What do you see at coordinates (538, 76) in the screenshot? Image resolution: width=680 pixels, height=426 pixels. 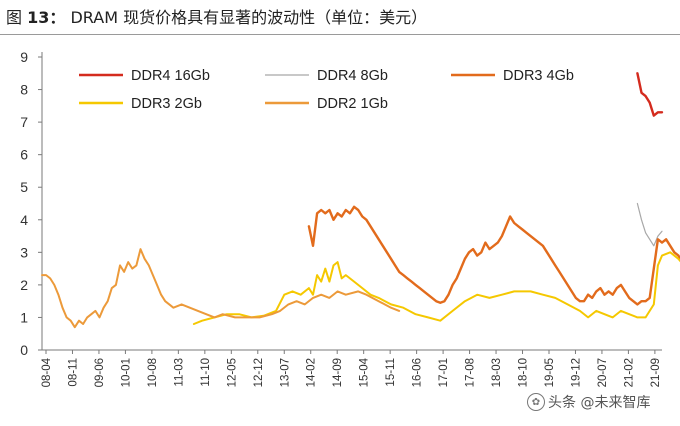 I see `legend-label-ddr3_4gb: DDR3 4Gb` at bounding box center [538, 76].